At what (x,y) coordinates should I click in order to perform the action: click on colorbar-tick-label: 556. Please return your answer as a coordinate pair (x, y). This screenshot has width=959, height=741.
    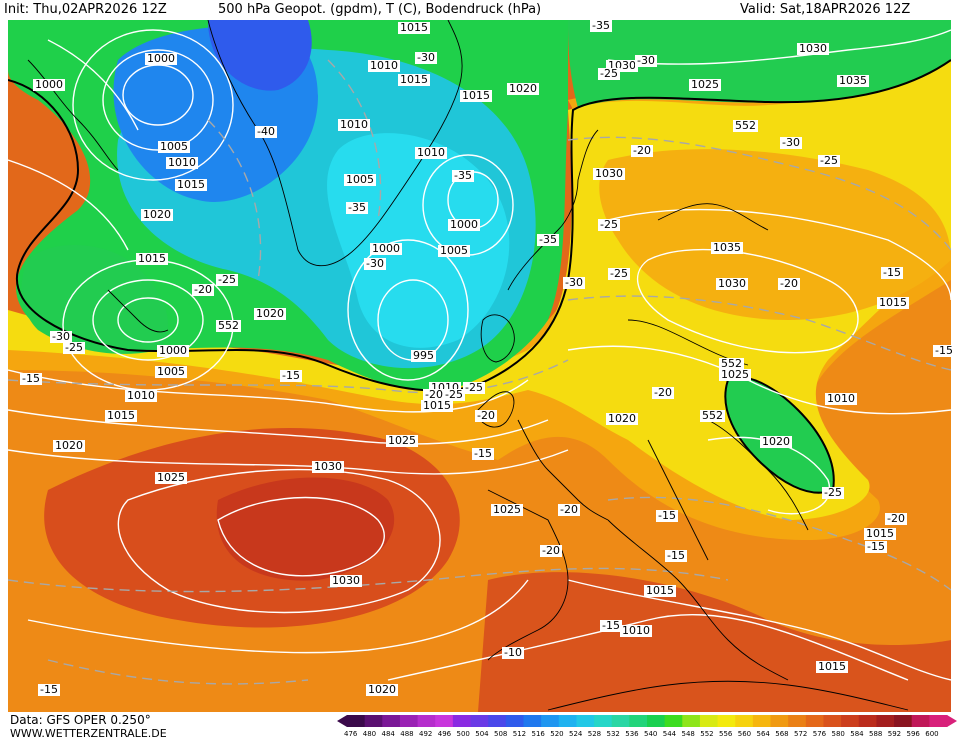
    Looking at the image, I should click on (726, 734).